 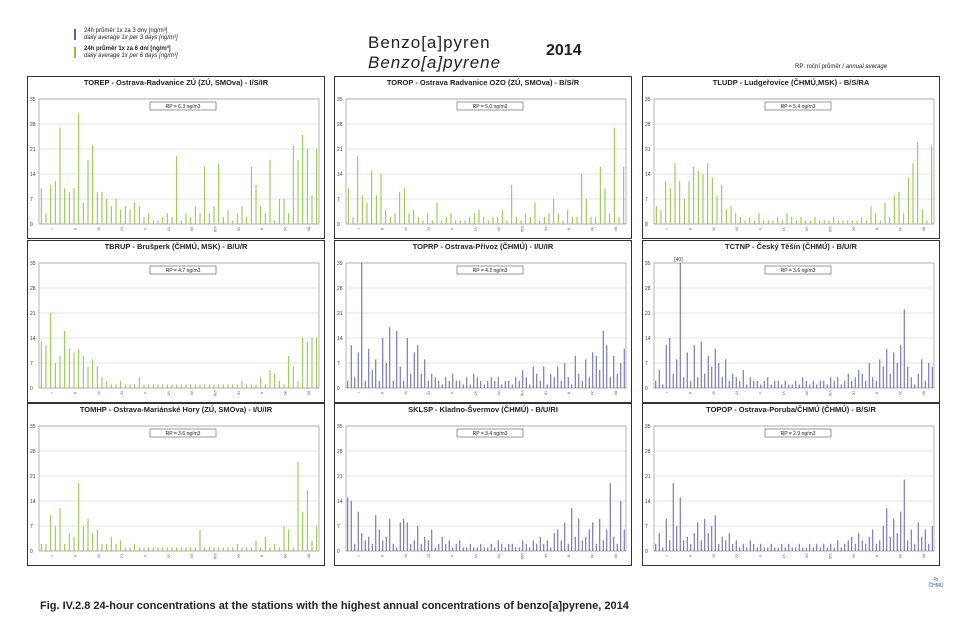 I want to click on wave-icon: ≈, so click(x=936, y=579).